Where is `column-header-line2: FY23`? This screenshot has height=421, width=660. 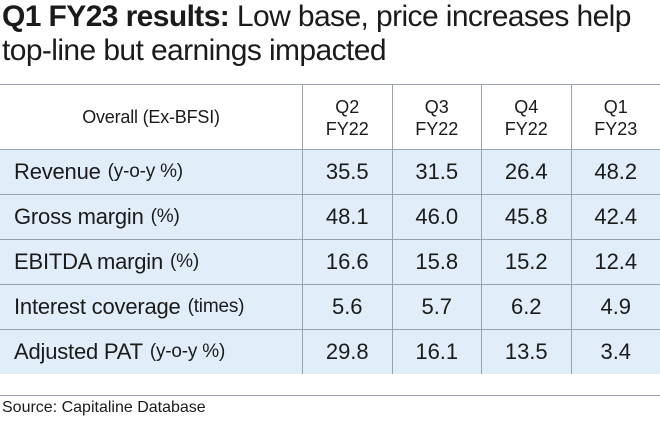
column-header-line2: FY23 is located at coordinates (616, 128).